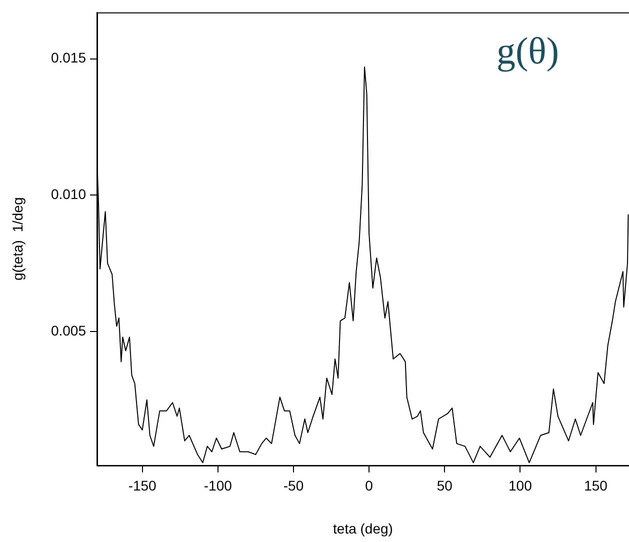 The width and height of the screenshot is (629, 542). Describe the element at coordinates (218, 486) in the screenshot. I see `x-tick-label: -100` at that location.